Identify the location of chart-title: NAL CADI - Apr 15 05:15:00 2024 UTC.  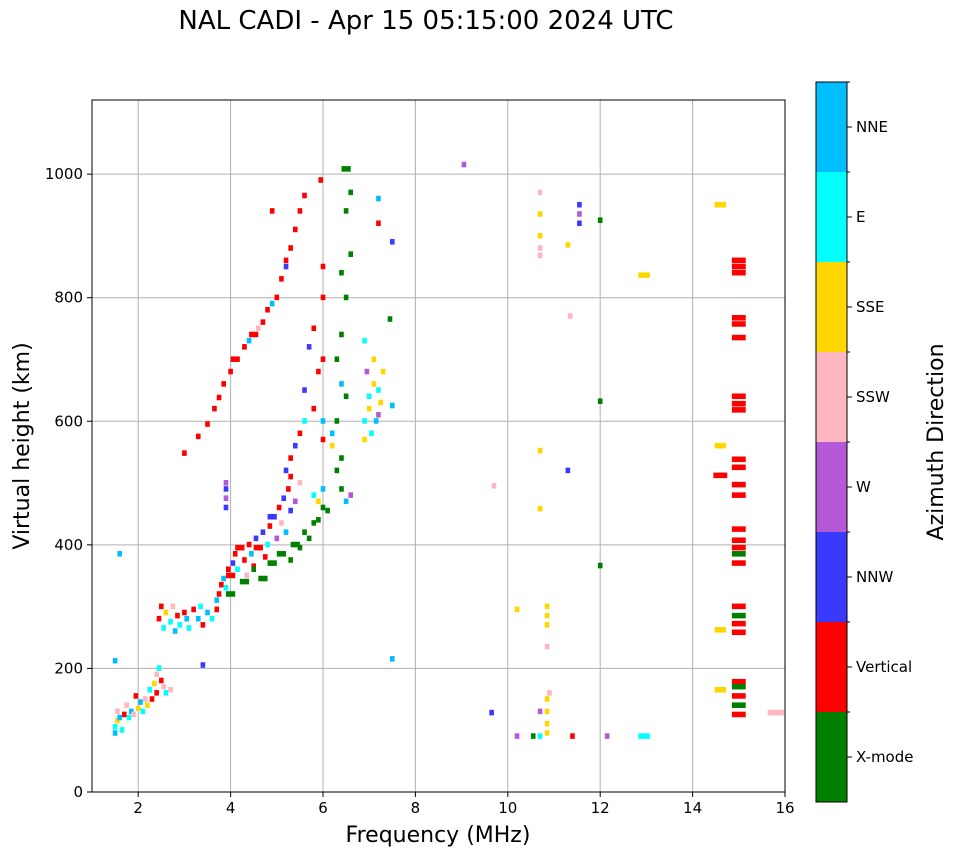
(426, 21).